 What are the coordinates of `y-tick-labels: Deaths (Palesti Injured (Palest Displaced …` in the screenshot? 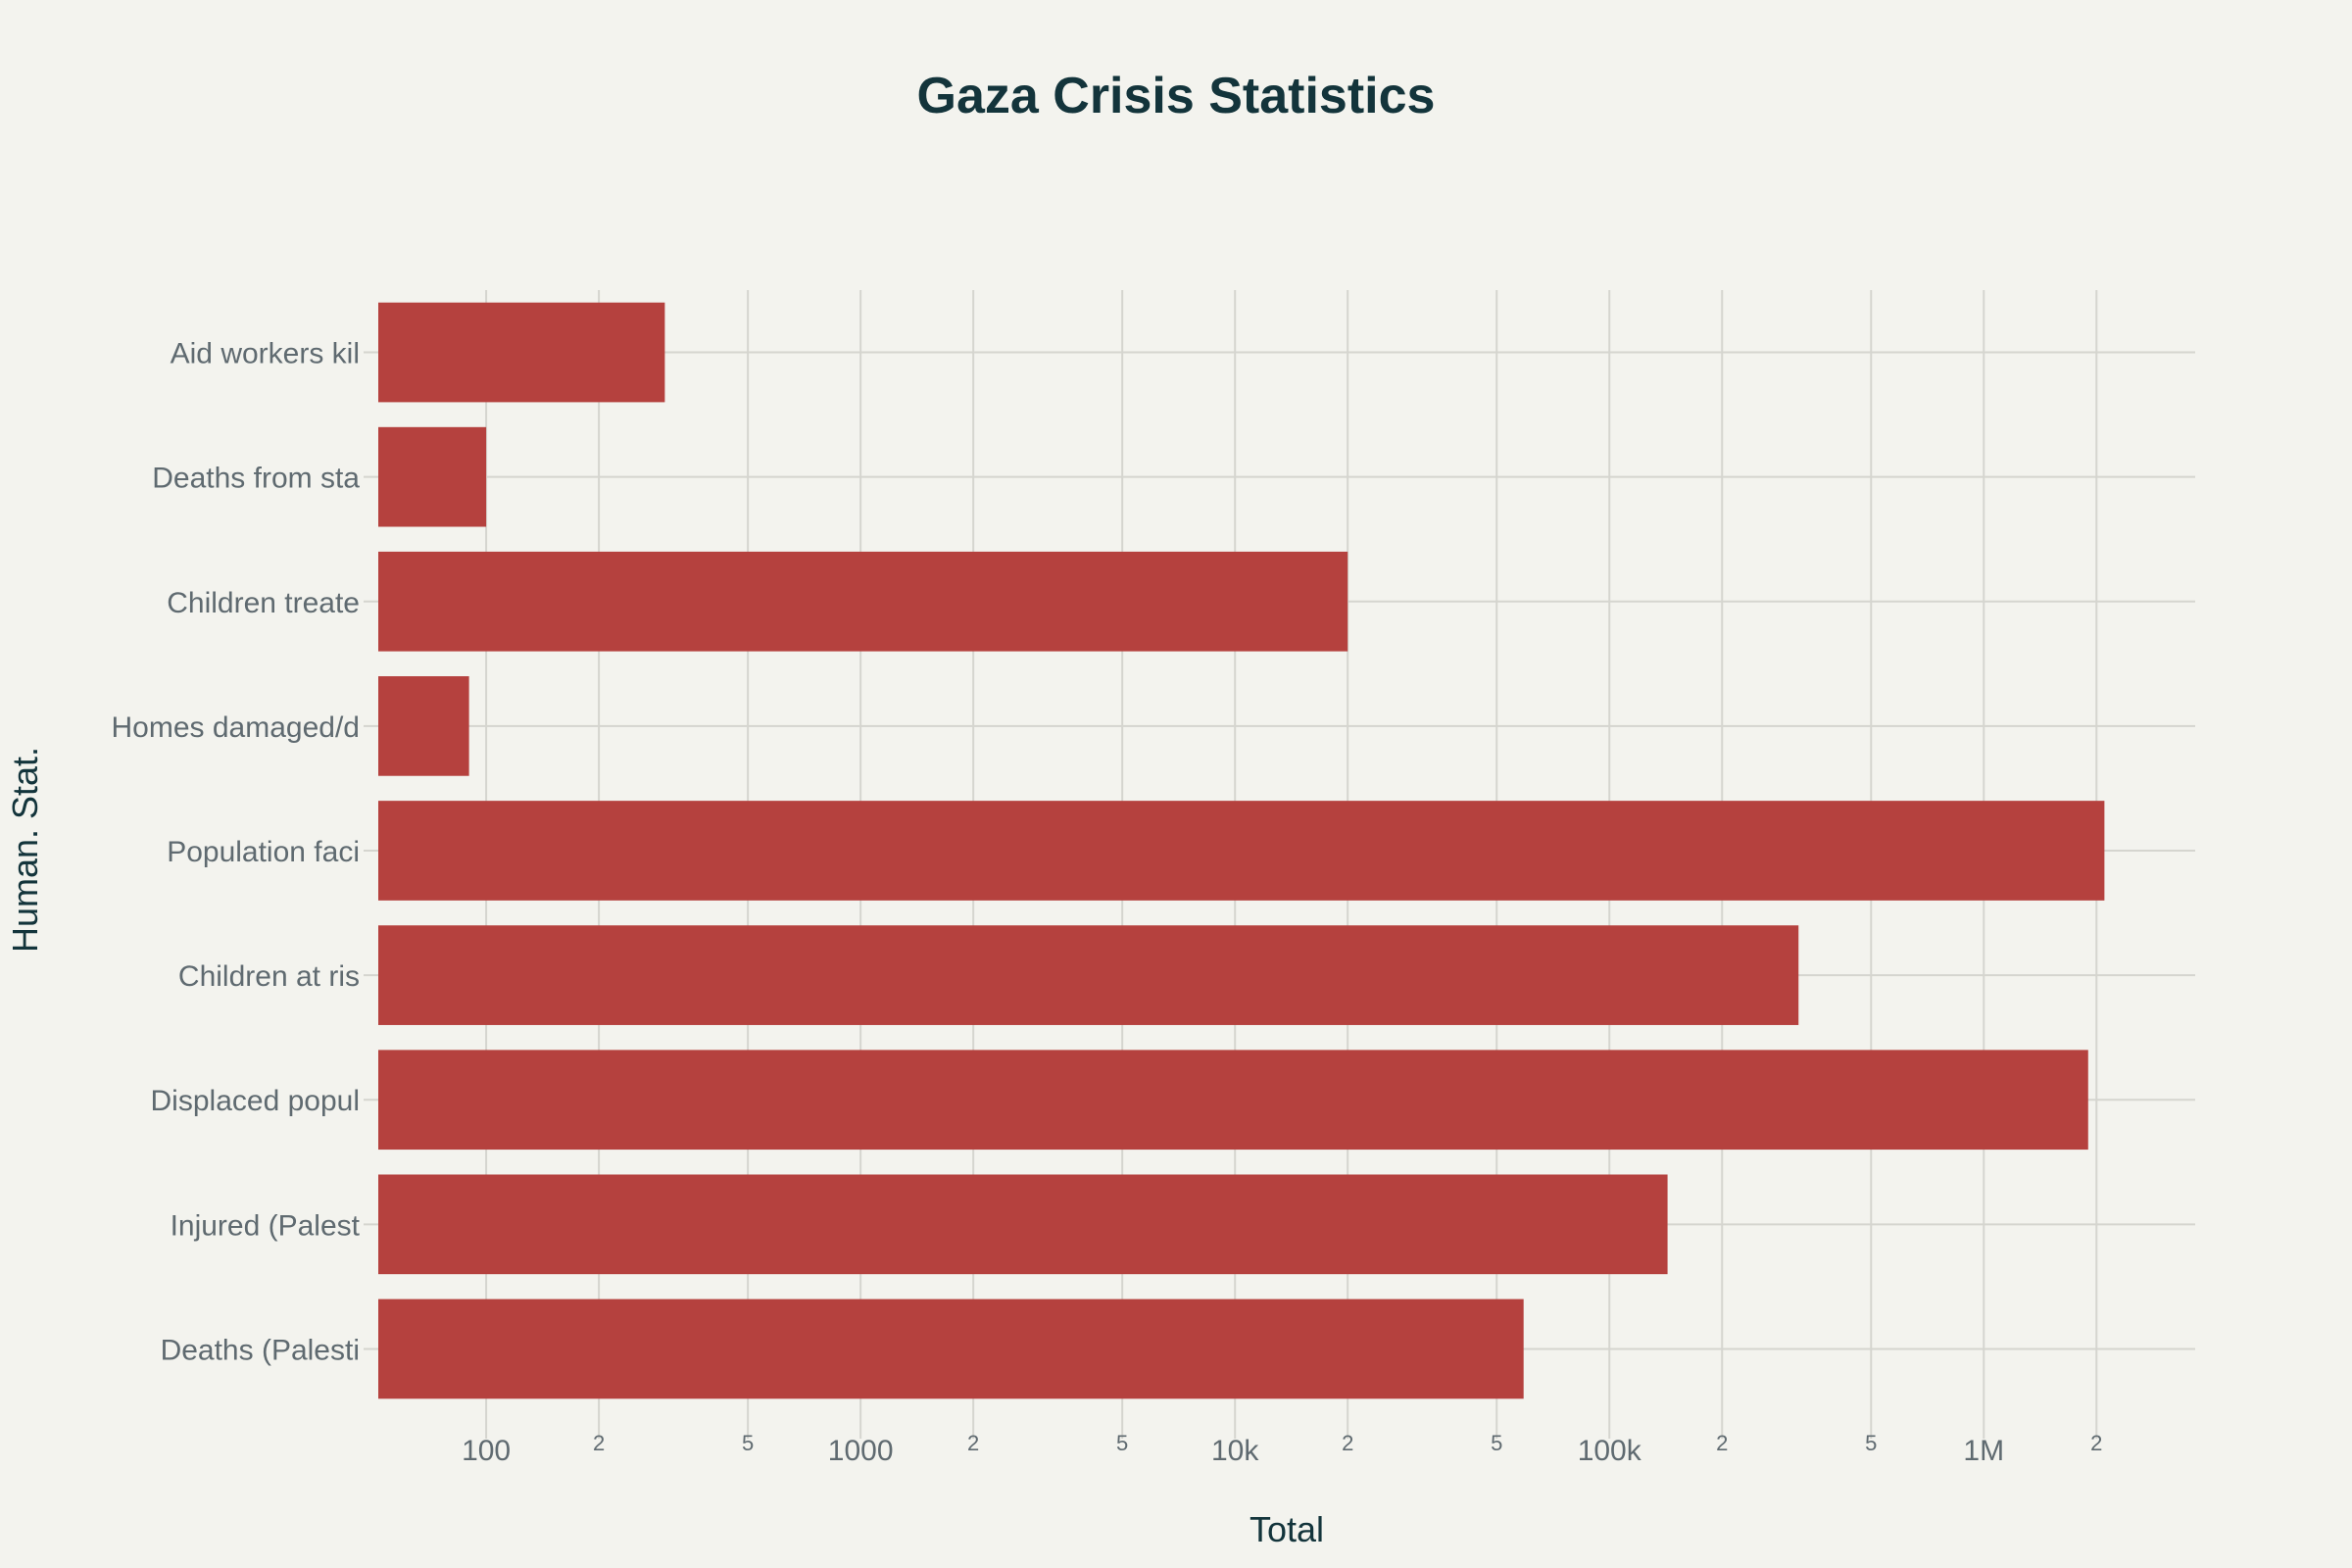 It's located at (236, 852).